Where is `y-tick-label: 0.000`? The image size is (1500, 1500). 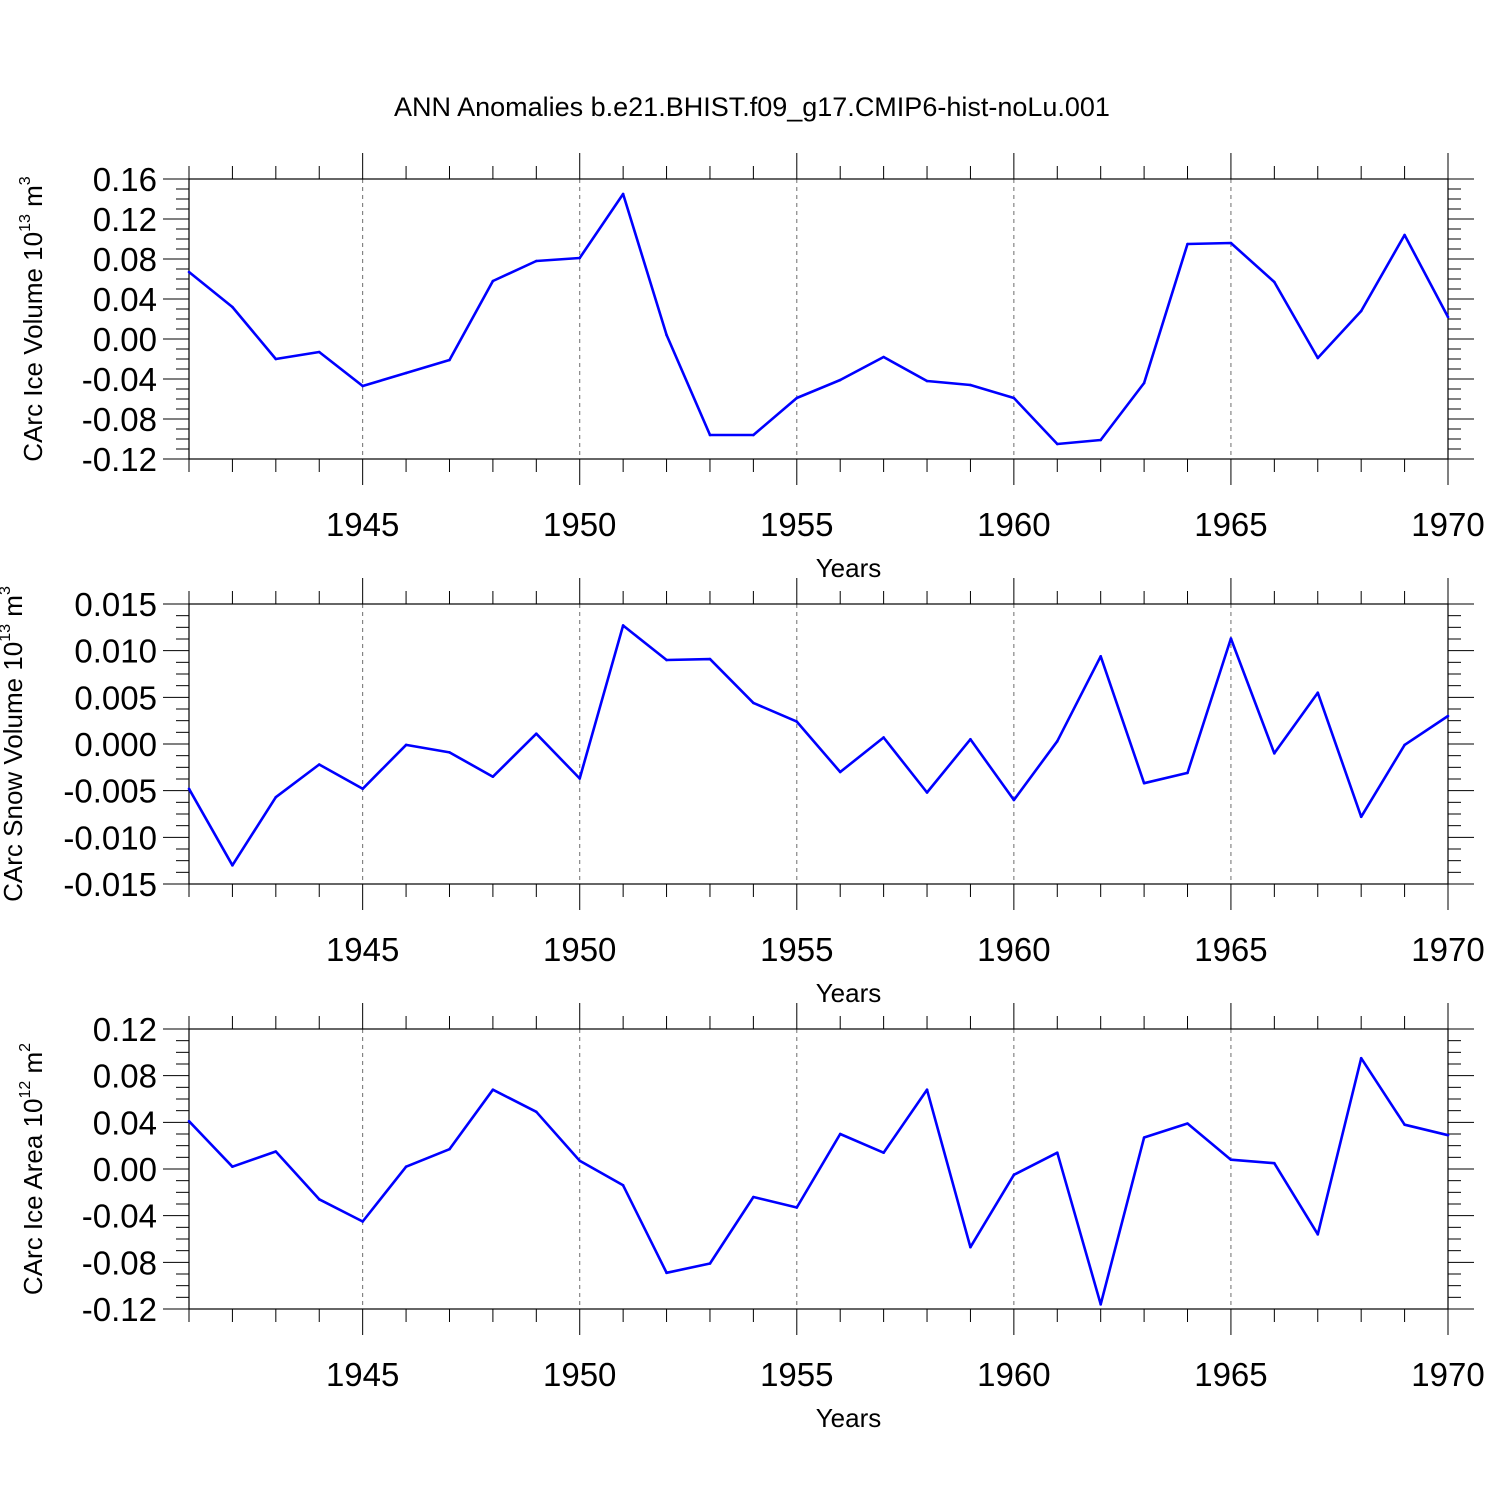
y-tick-label: 0.000 is located at coordinates (115, 744).